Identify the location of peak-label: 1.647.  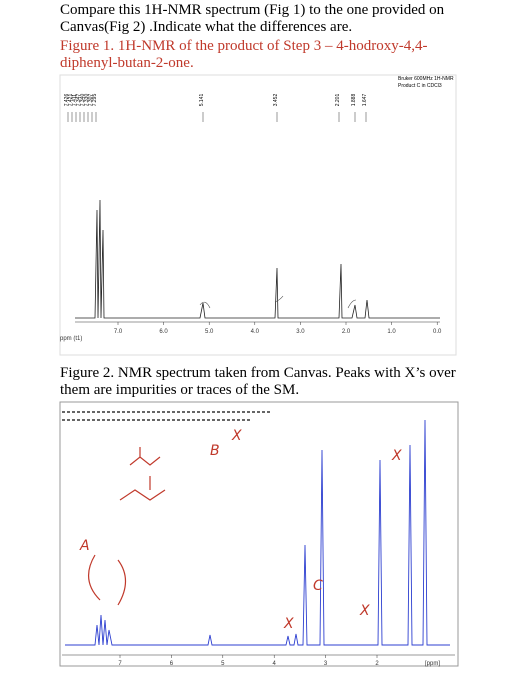
(365, 100).